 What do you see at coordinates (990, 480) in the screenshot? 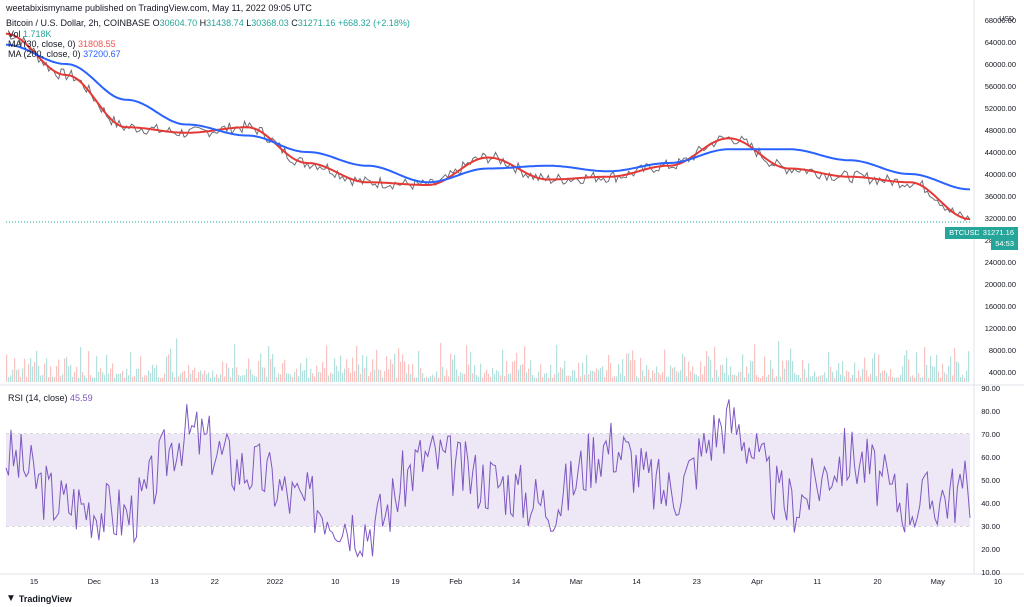
I see `rsi-tick-label: 50.00` at bounding box center [990, 480].